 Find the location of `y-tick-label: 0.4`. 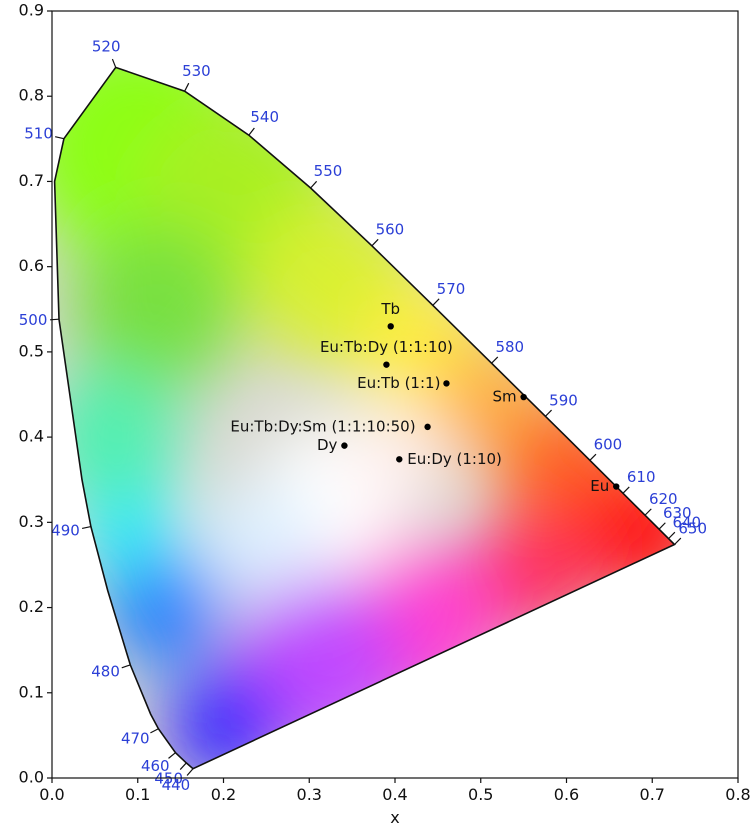

y-tick-label: 0.4 is located at coordinates (31, 436).